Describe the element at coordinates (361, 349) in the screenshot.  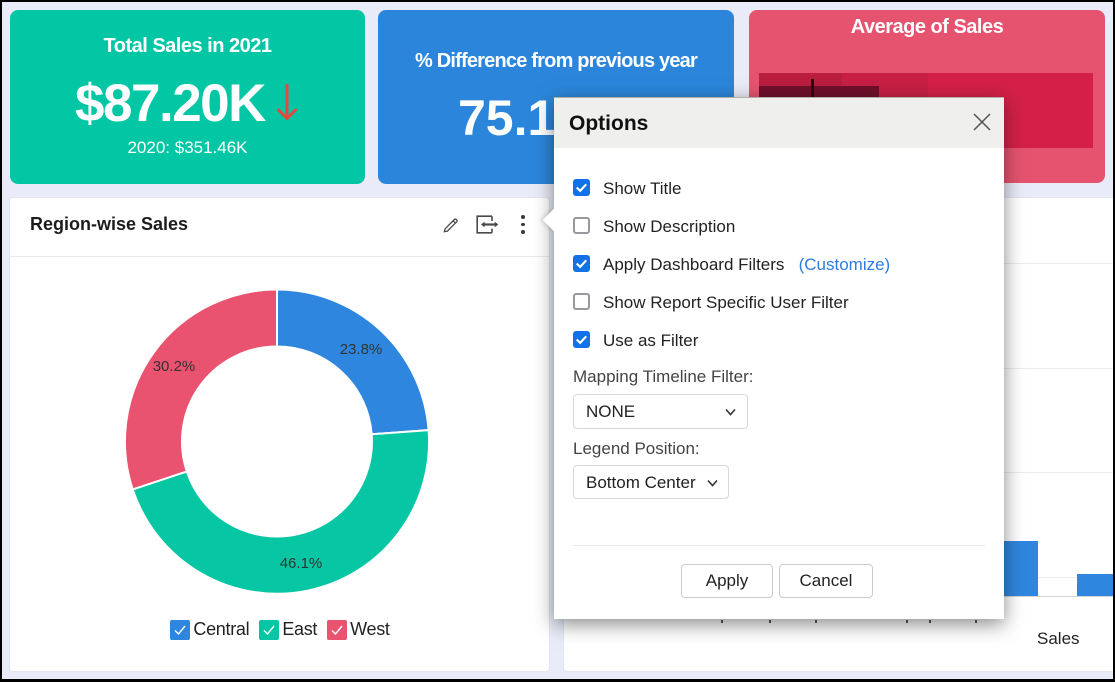
I see `svg-text: 23.8%` at that location.